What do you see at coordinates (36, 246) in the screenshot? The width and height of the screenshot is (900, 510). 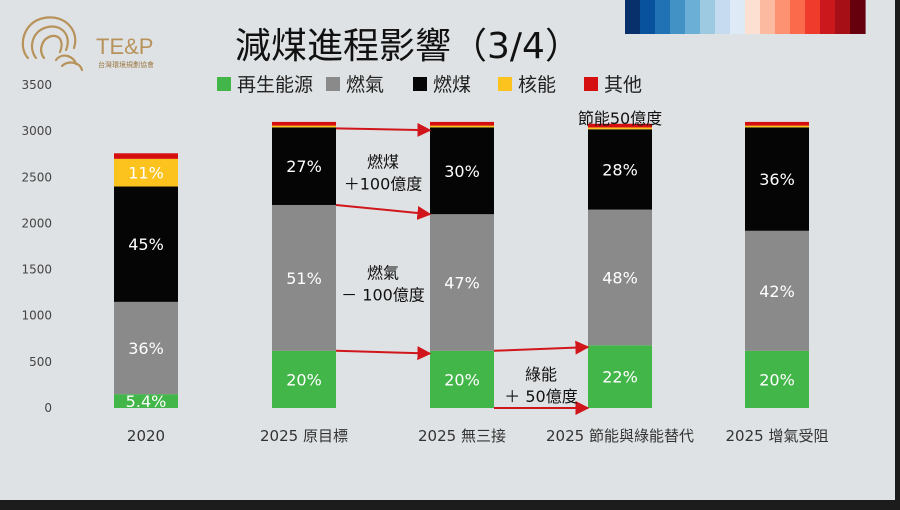 I see `y-axis: 0 500 1000 1500 2000 2500 3000 3500` at bounding box center [36, 246].